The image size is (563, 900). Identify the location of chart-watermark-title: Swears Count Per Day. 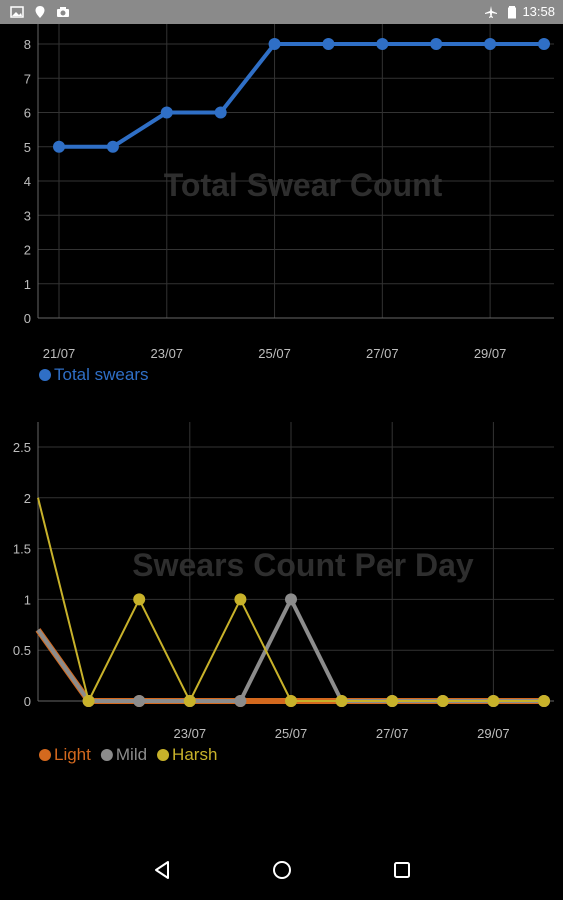
(303, 565).